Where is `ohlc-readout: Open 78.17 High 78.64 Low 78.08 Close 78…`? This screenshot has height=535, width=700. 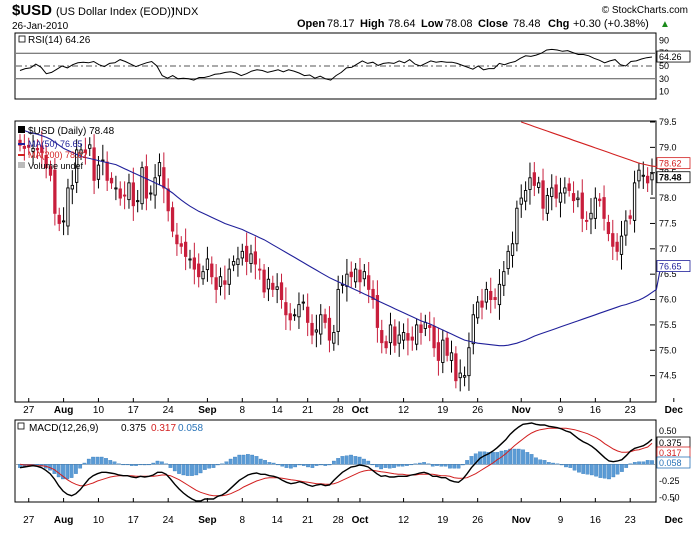 ohlc-readout: Open 78.17 High 78.64 Low 78.08 Close 78… is located at coordinates (483, 24).